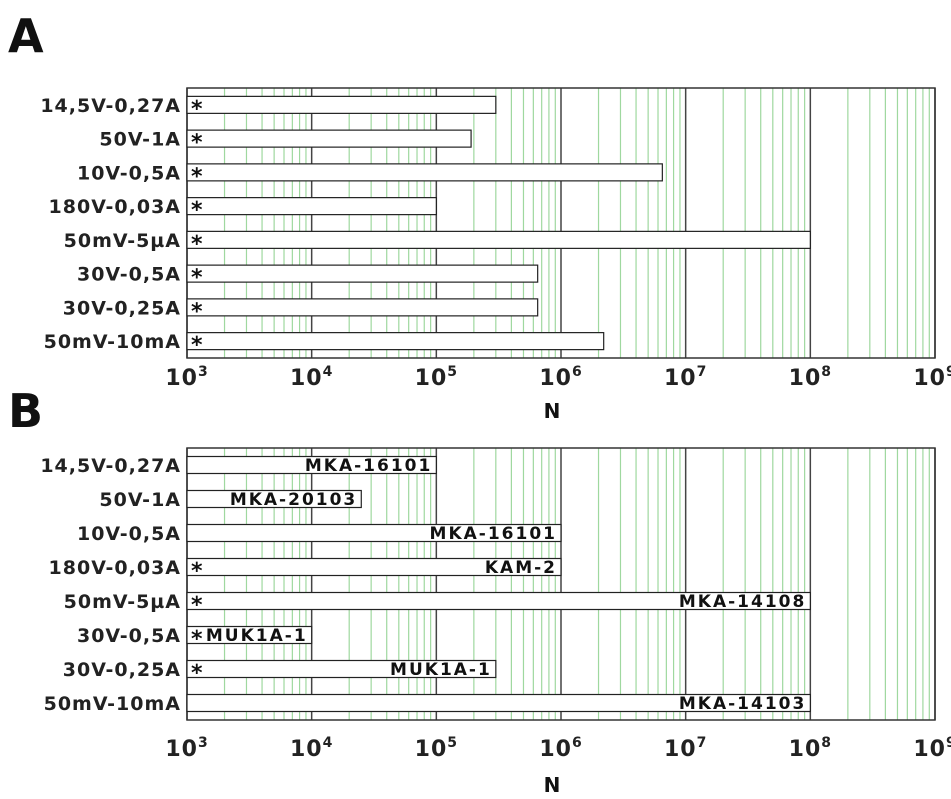 This screenshot has height=799, width=951. Describe the element at coordinates (25, 411) in the screenshot. I see `panel-letter: B` at that location.